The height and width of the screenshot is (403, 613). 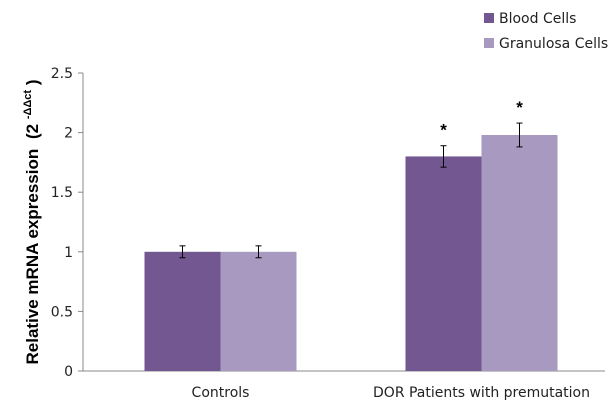 What do you see at coordinates (32, 83) in the screenshot?
I see `y-axis-label-suffix: )` at bounding box center [32, 83].